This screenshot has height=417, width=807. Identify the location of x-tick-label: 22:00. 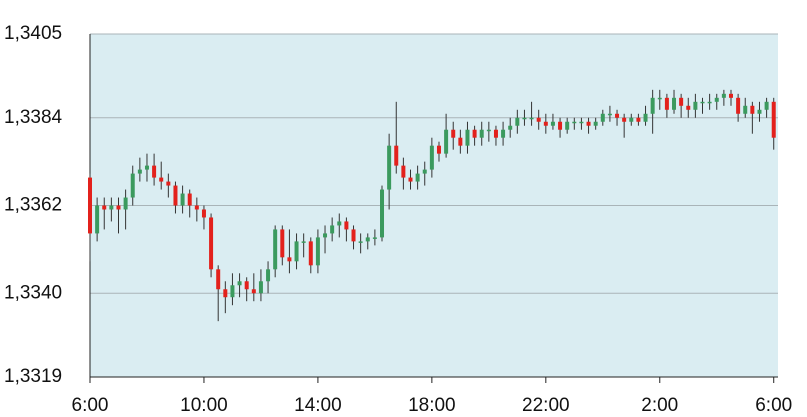
(546, 405).